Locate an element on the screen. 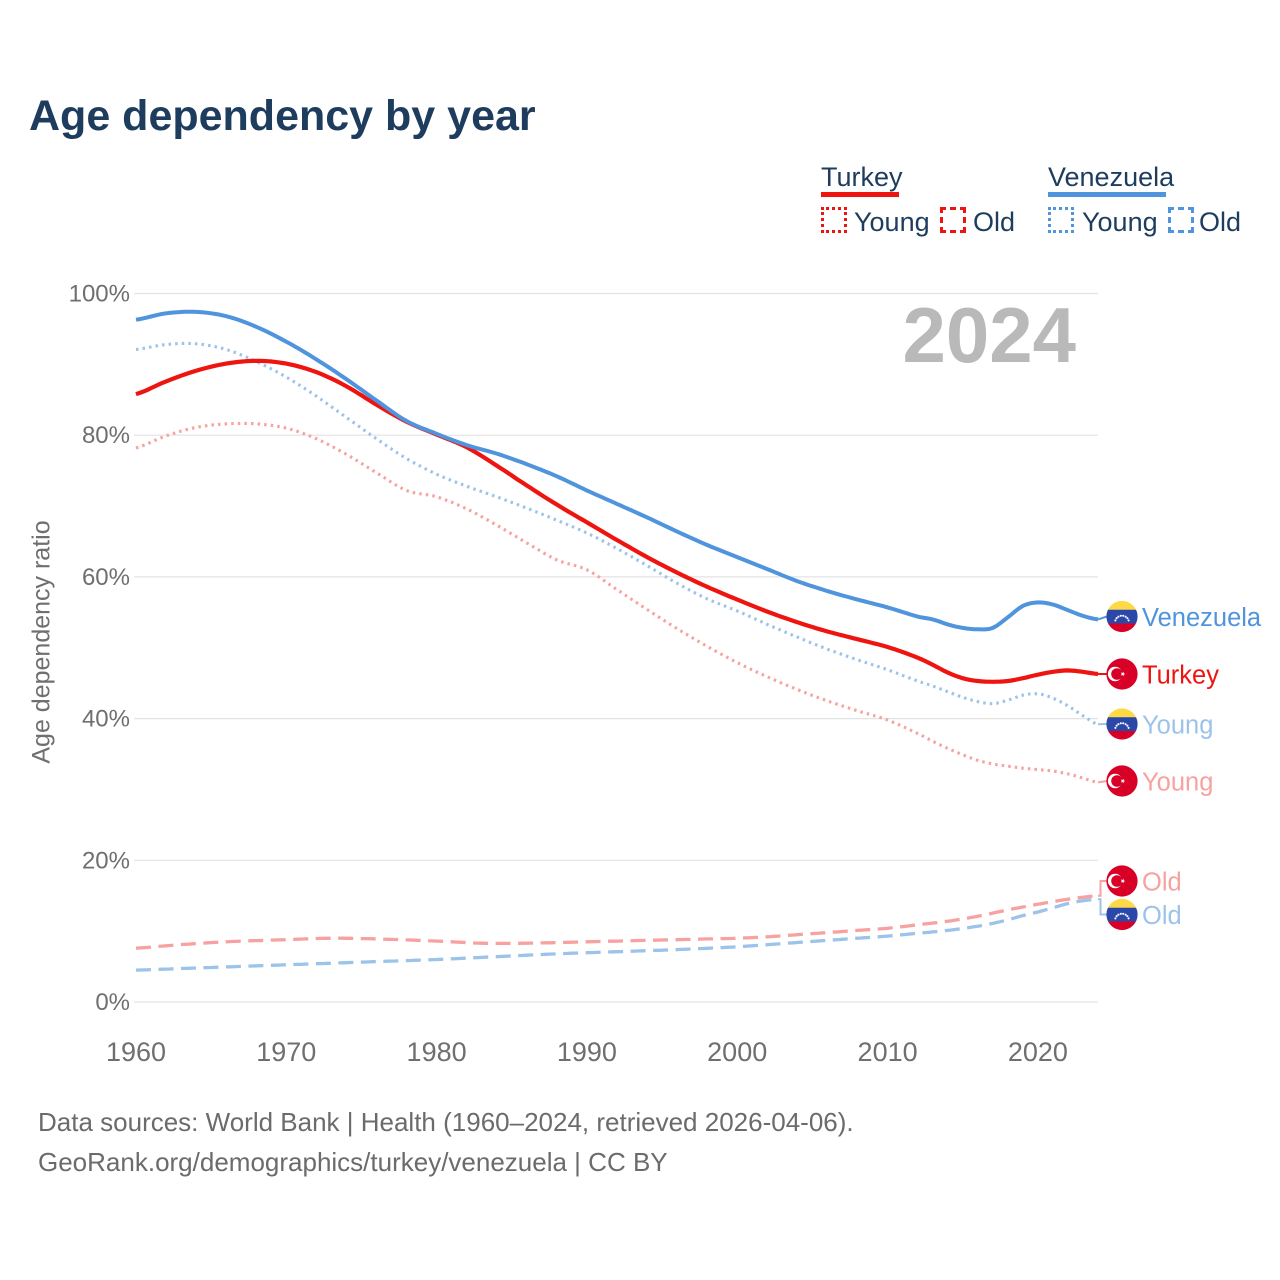 This screenshot has height=1280, width=1280. svg-text: 60% is located at coordinates (106, 577).